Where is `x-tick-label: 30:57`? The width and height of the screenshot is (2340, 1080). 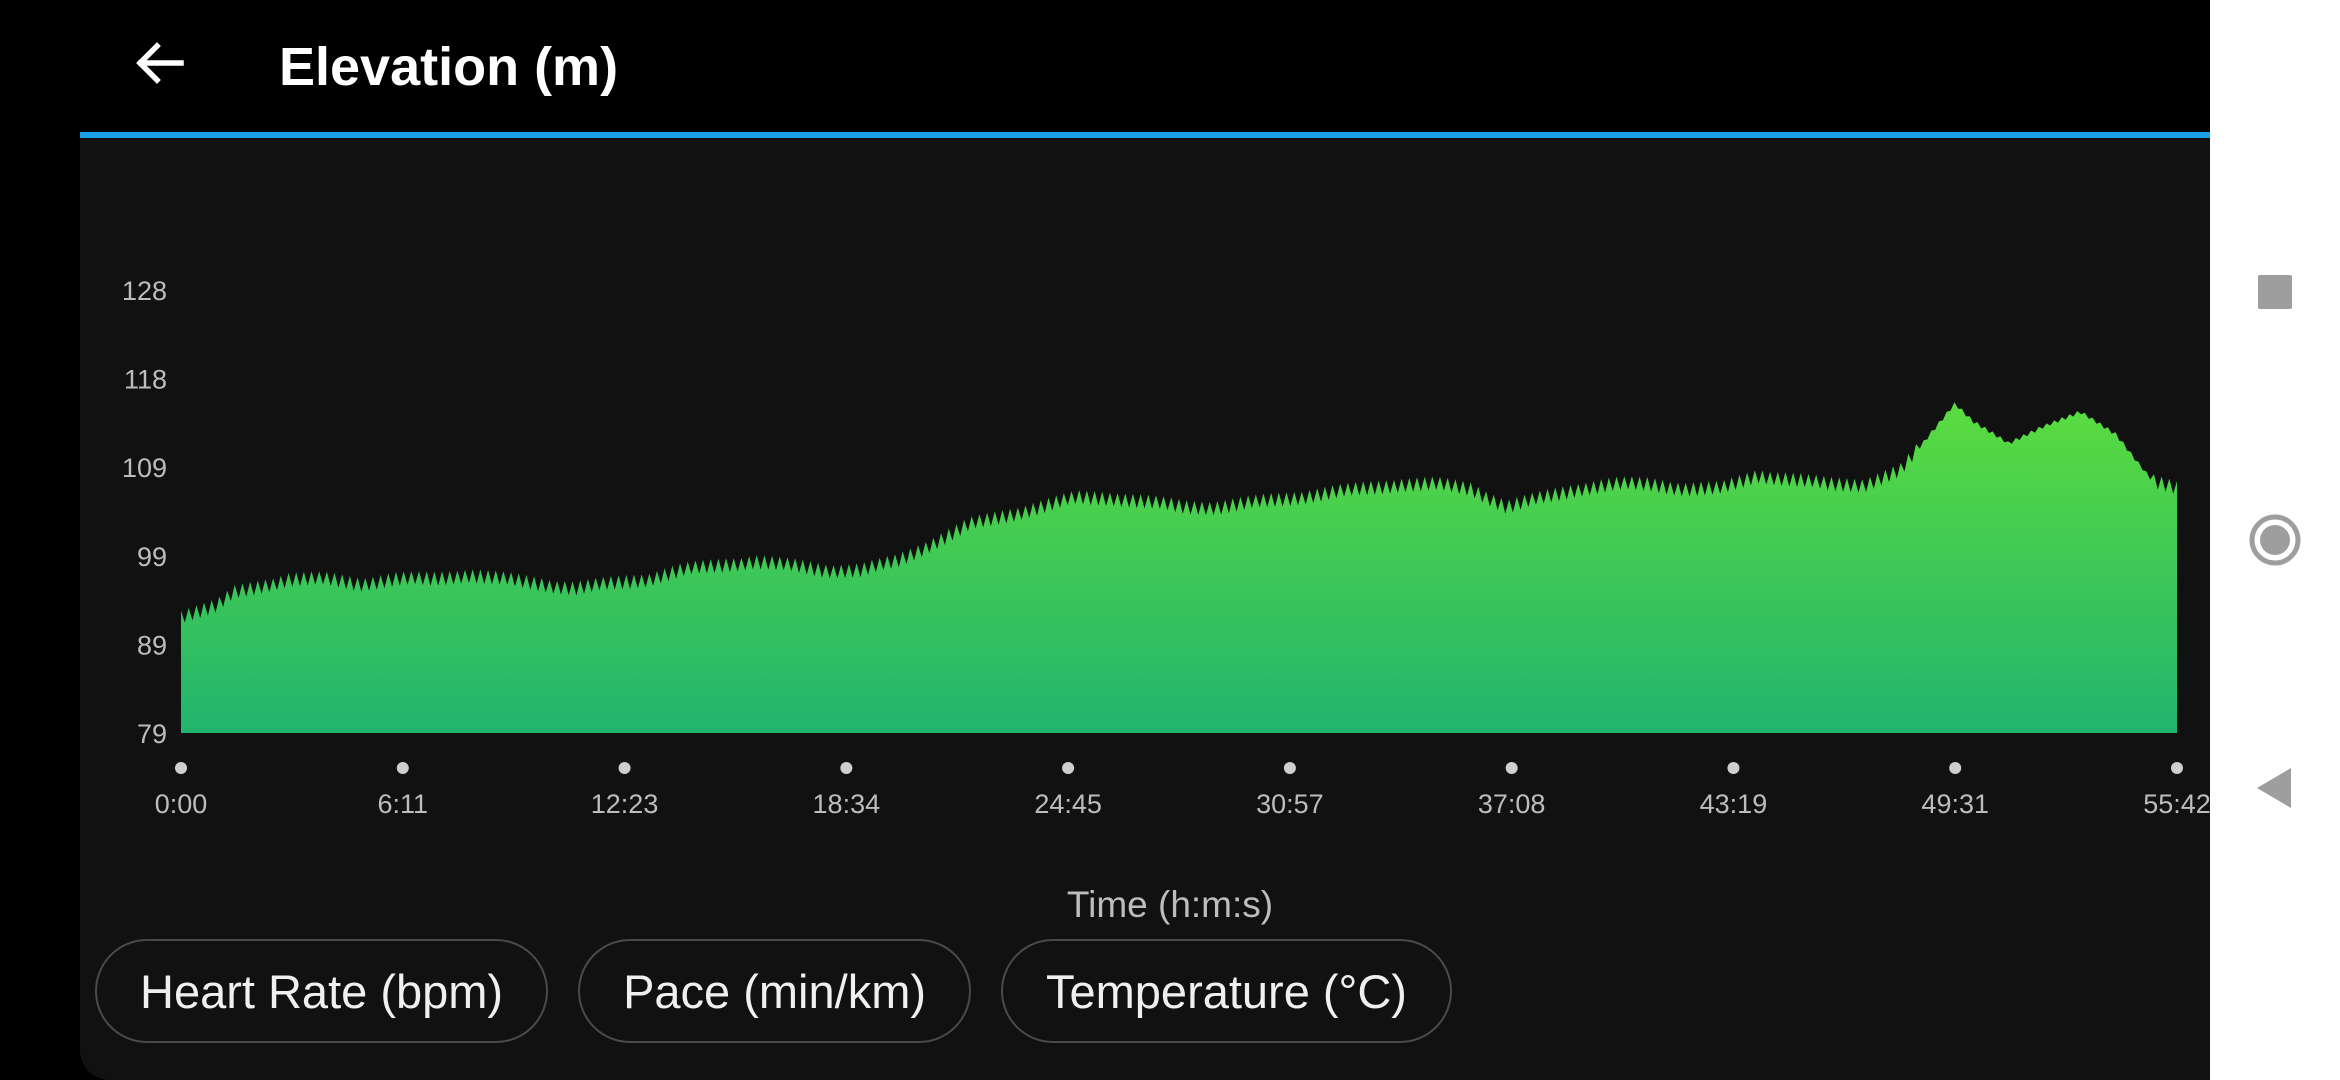 x-tick-label: 30:57 is located at coordinates (1290, 804).